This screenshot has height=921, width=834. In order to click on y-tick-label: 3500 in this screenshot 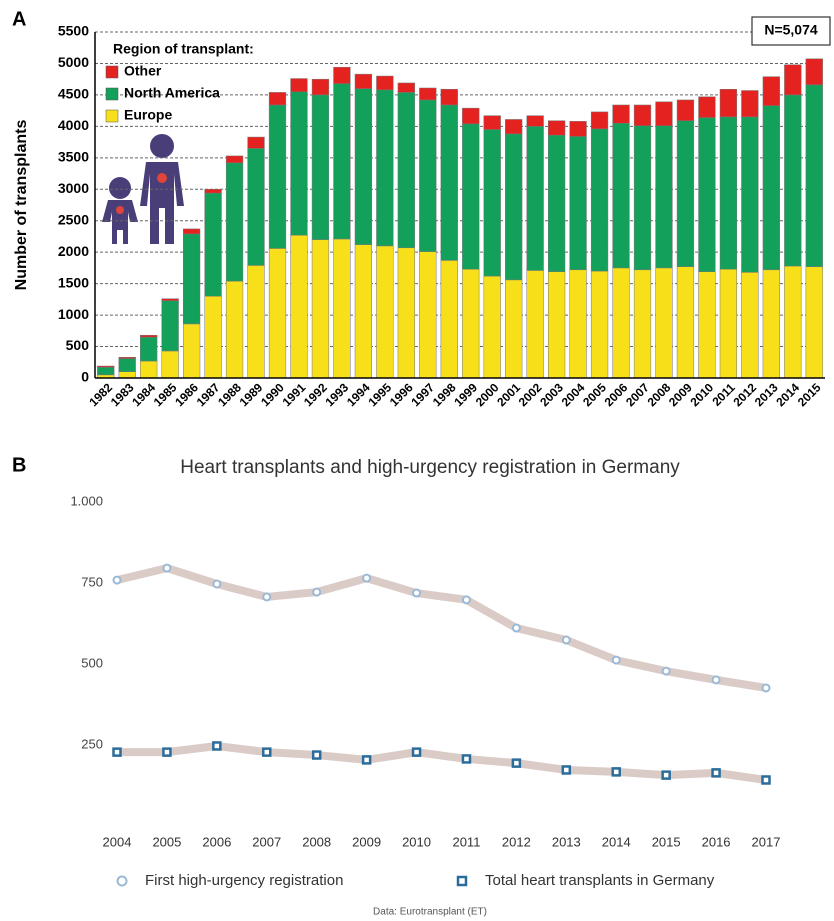, I will do `click(73, 157)`.